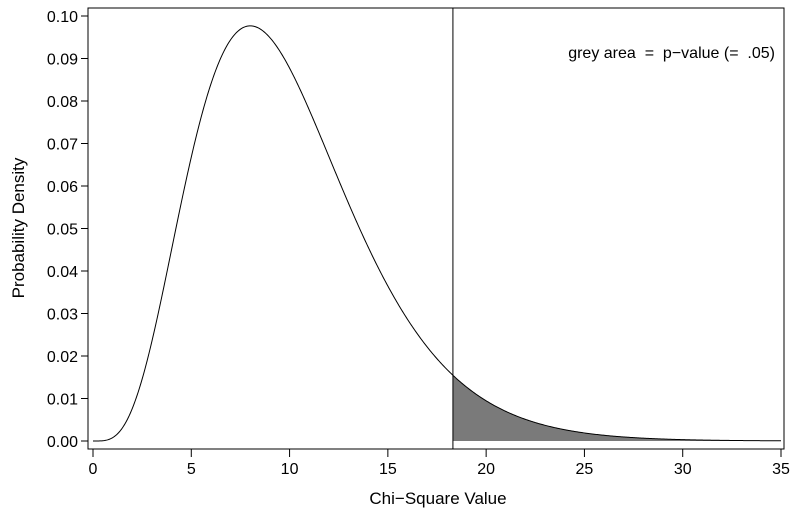  What do you see at coordinates (62, 315) in the screenshot?
I see `y-tick-label: 0.03` at bounding box center [62, 315].